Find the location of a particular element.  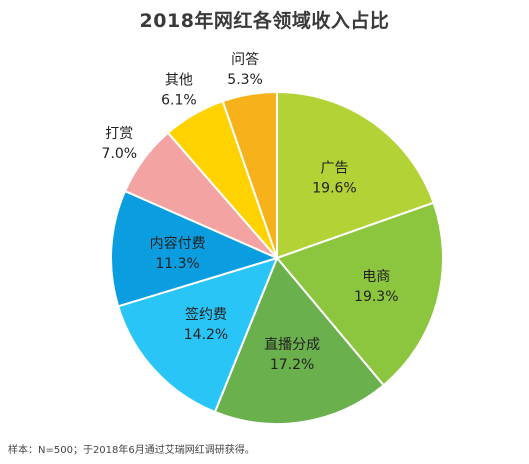

slice-name-label: 签约费 is located at coordinates (206, 314).